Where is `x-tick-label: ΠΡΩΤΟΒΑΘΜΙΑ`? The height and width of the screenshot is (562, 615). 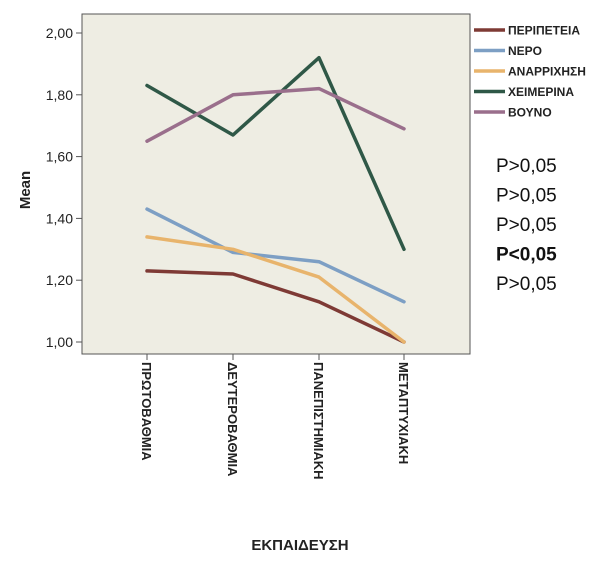 x-tick-label: ΠΡΩΤΟΒΑΘΜΙΑ is located at coordinates (146, 411).